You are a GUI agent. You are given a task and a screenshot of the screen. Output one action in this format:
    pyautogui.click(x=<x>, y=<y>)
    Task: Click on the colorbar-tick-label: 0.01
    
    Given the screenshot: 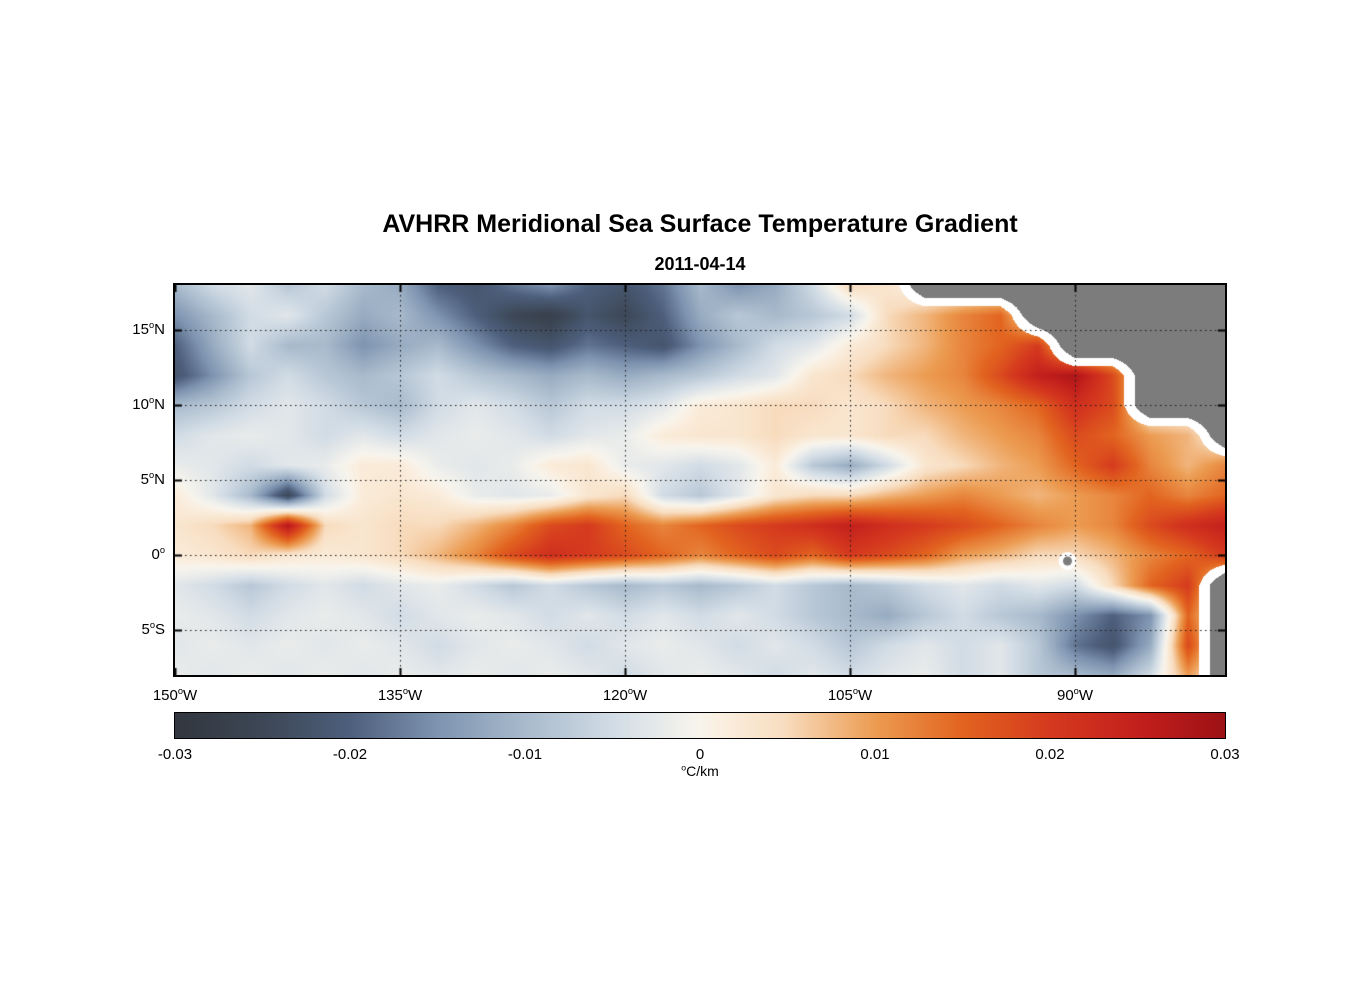 What is the action you would take?
    pyautogui.click(x=875, y=754)
    